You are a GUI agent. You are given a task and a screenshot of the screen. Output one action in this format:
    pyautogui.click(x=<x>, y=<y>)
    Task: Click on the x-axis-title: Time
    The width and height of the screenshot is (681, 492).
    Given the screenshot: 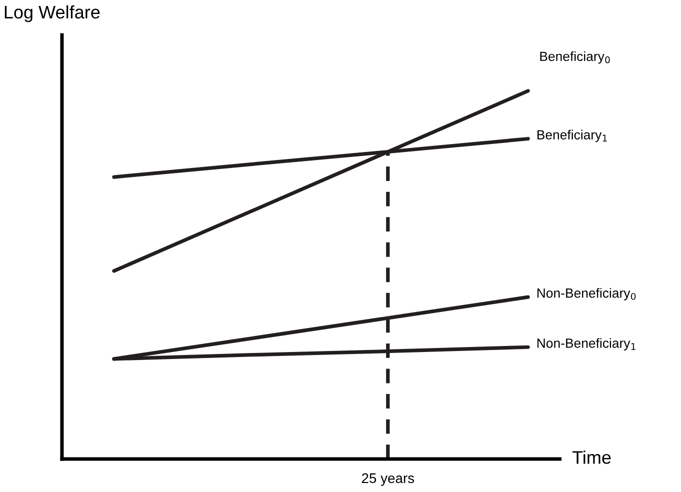 What is the action you would take?
    pyautogui.click(x=591, y=457)
    